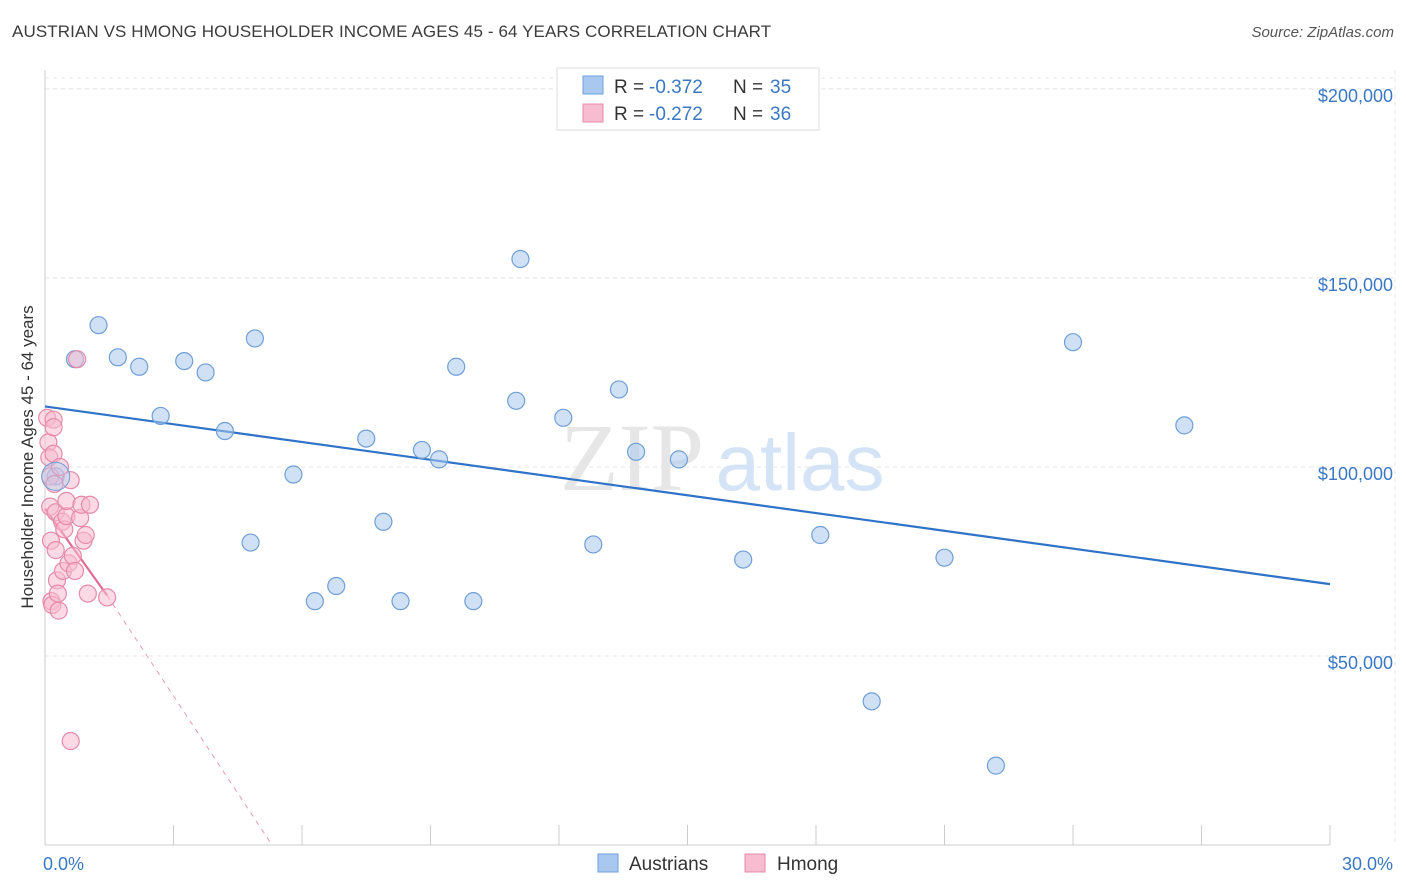  I want to click on watermark-atlas: atlas, so click(800, 462).